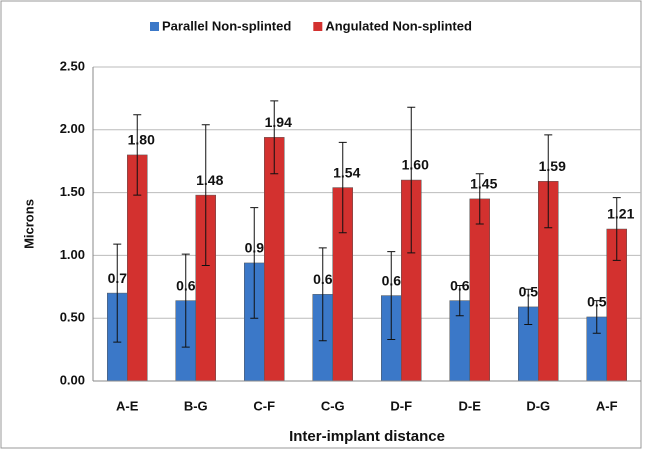  What do you see at coordinates (620, 214) in the screenshot?
I see `value-label: 1.21` at bounding box center [620, 214].